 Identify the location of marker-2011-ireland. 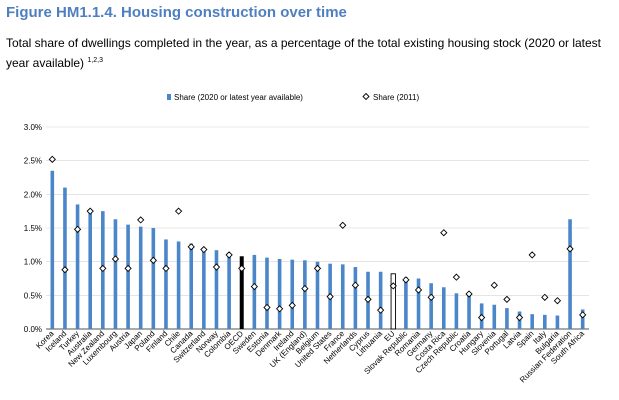
(292, 305).